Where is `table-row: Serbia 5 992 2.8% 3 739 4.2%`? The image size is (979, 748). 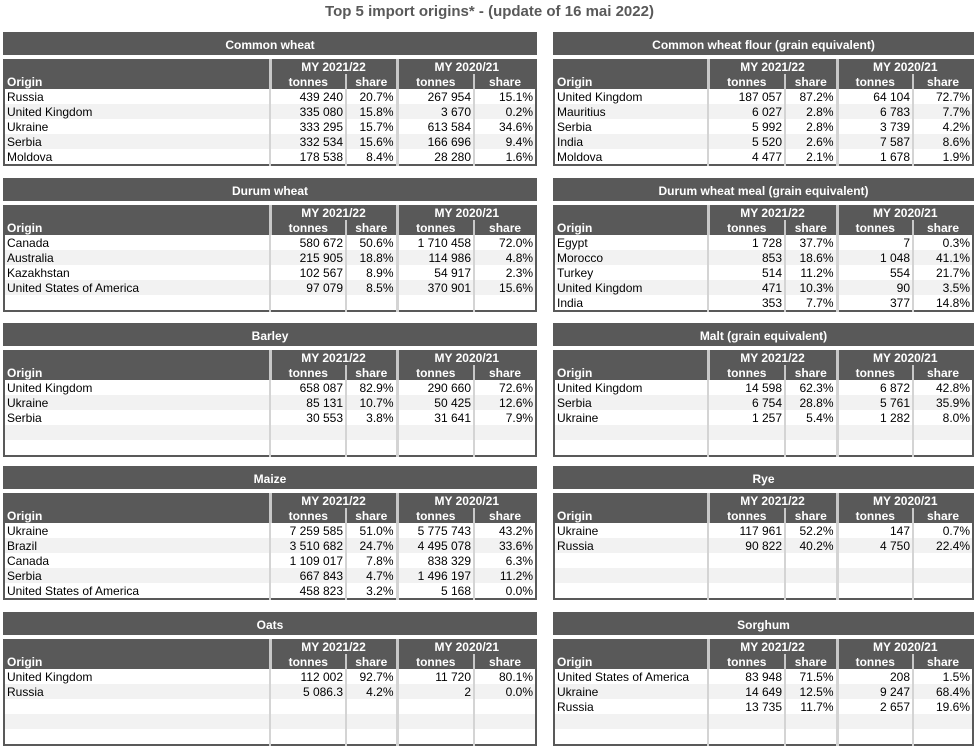
table-row: Serbia 5 992 2.8% 3 739 4.2% is located at coordinates (764, 126).